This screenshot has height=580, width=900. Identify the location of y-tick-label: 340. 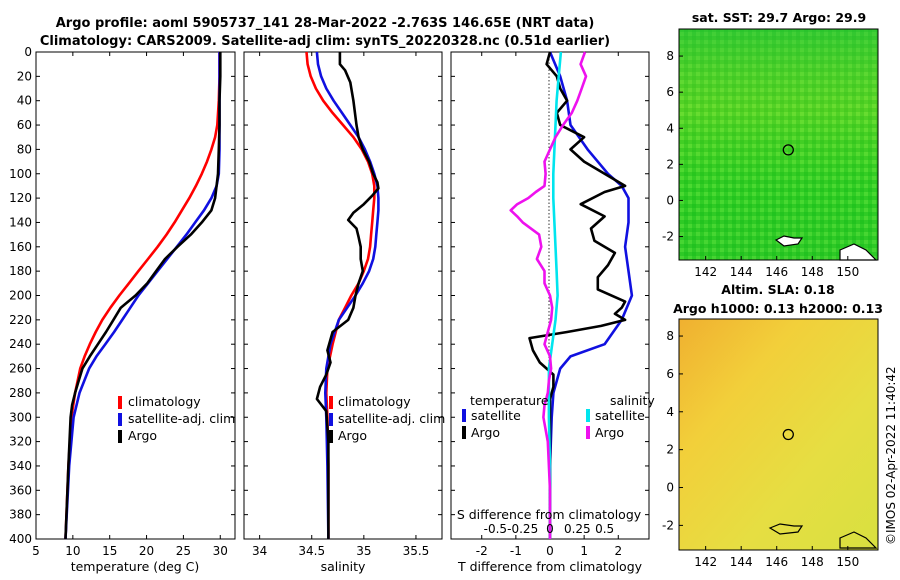
(20, 466).